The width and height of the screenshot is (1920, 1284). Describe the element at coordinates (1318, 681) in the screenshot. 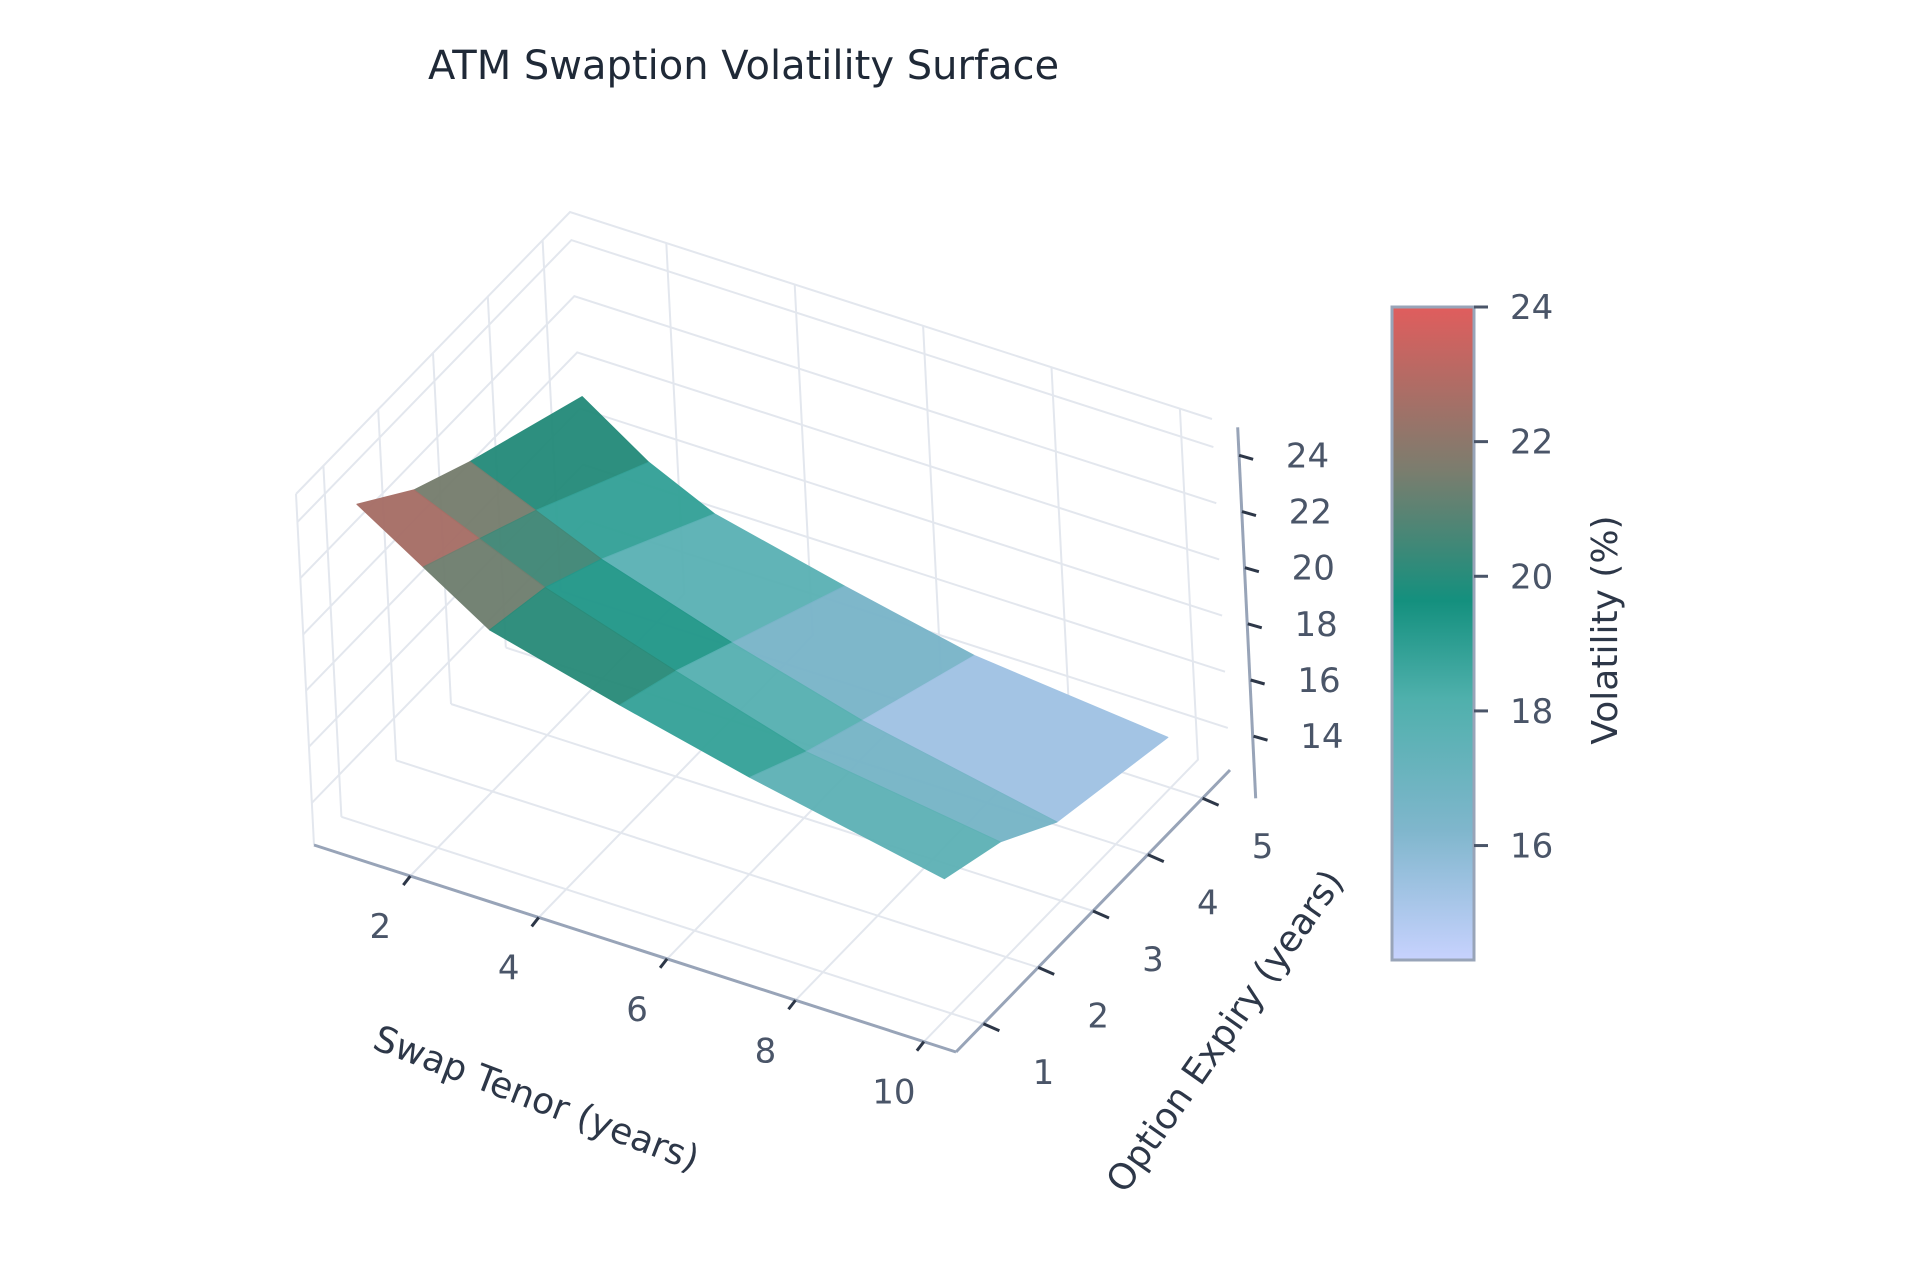

I see `z-tick-label: 16` at that location.